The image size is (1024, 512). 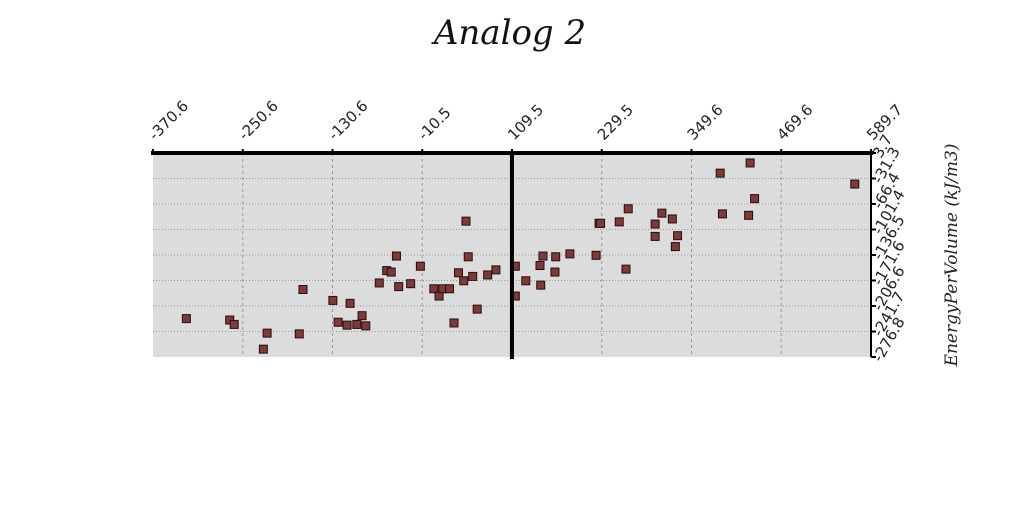 I want to click on x-tick-label: 229.5, so click(x=615, y=122).